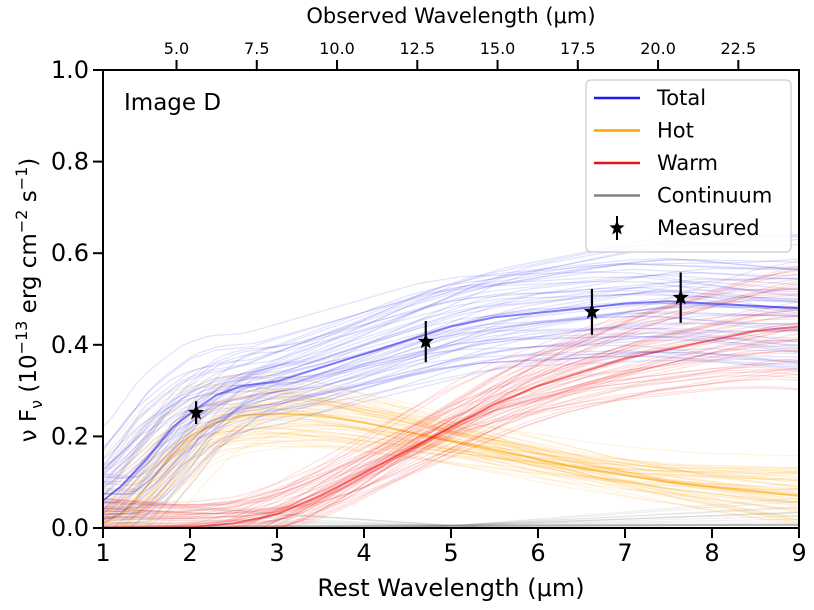  Describe the element at coordinates (739, 48) in the screenshot. I see `top-x-tick-label: 22.5` at that location.